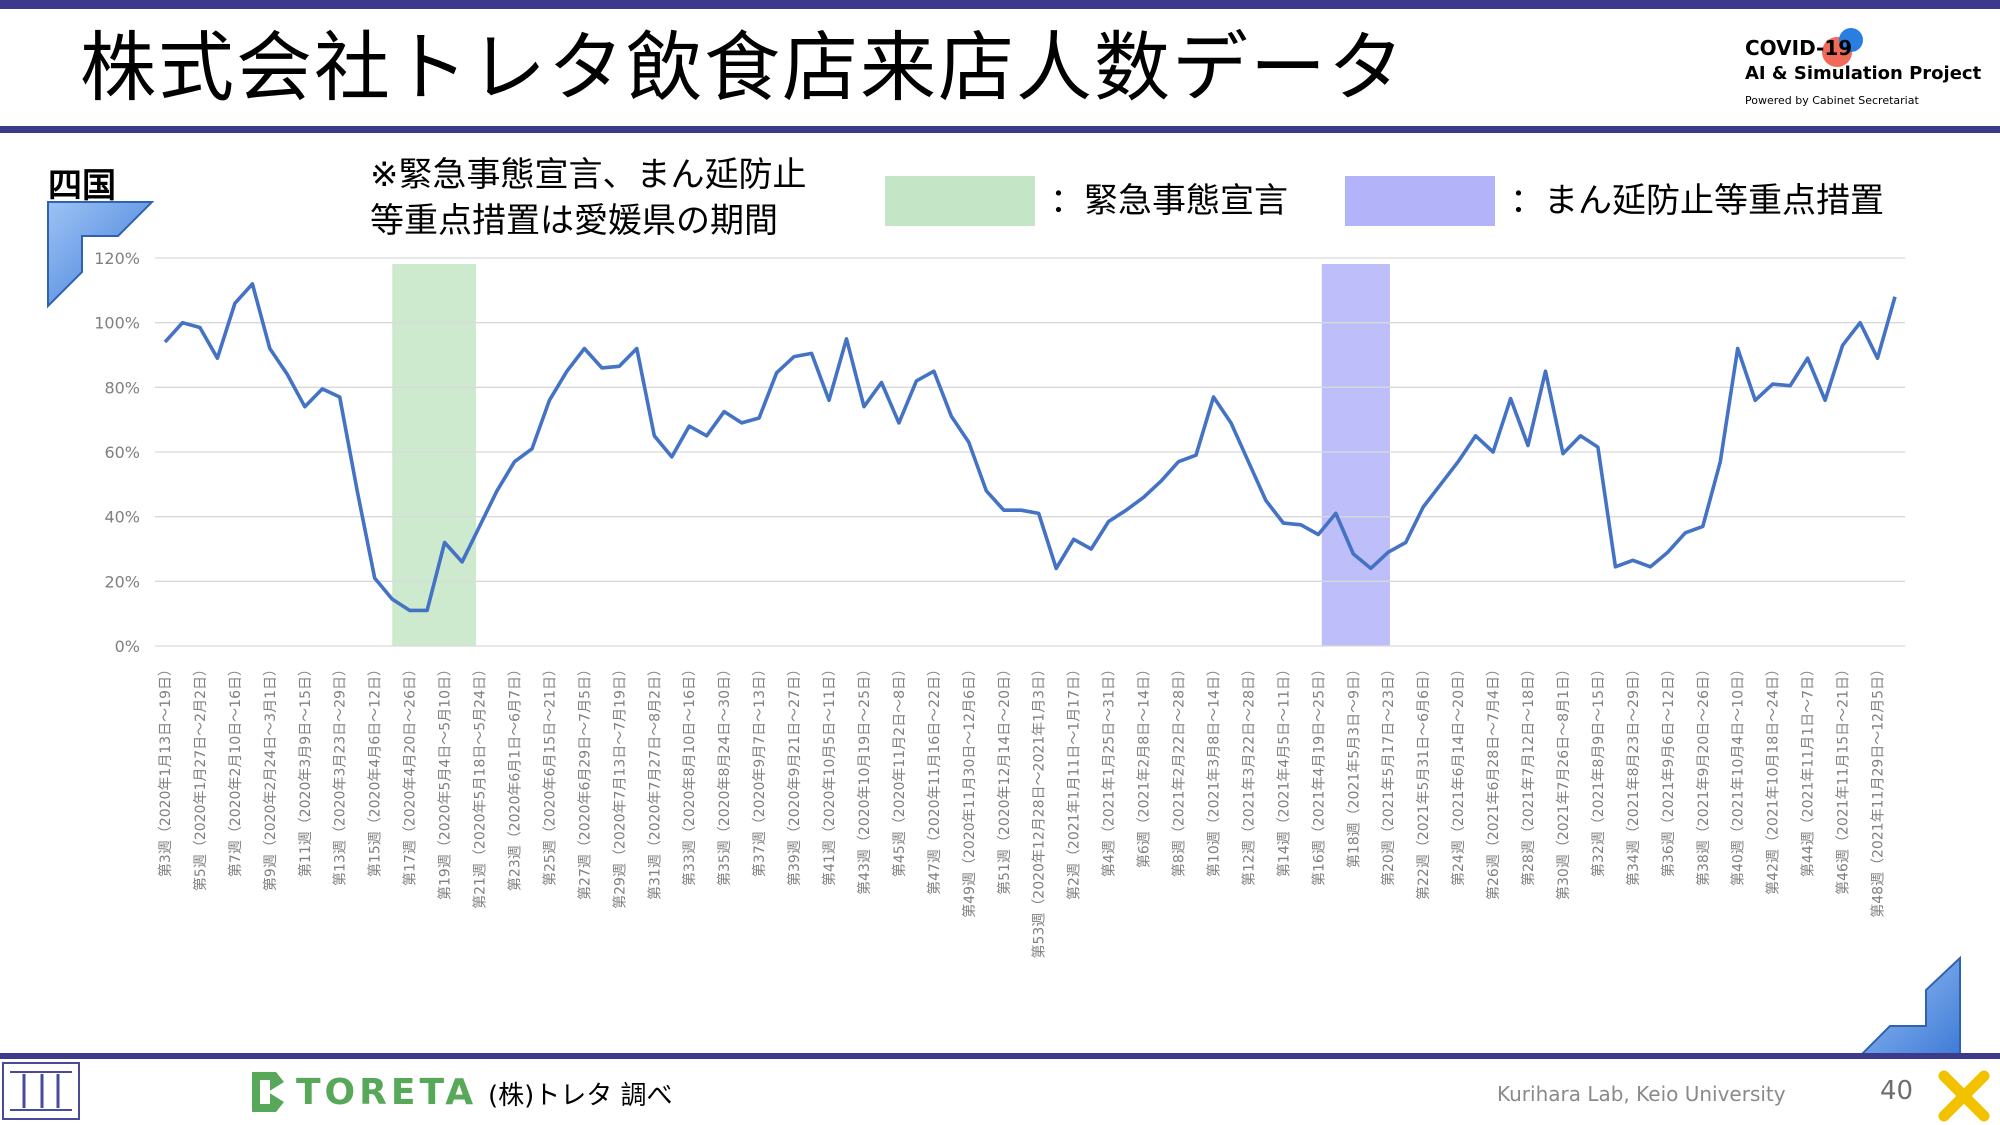  I want to click on x-tick-label: 第9週（2020年2月24日～3月1日）, so click(270, 776).